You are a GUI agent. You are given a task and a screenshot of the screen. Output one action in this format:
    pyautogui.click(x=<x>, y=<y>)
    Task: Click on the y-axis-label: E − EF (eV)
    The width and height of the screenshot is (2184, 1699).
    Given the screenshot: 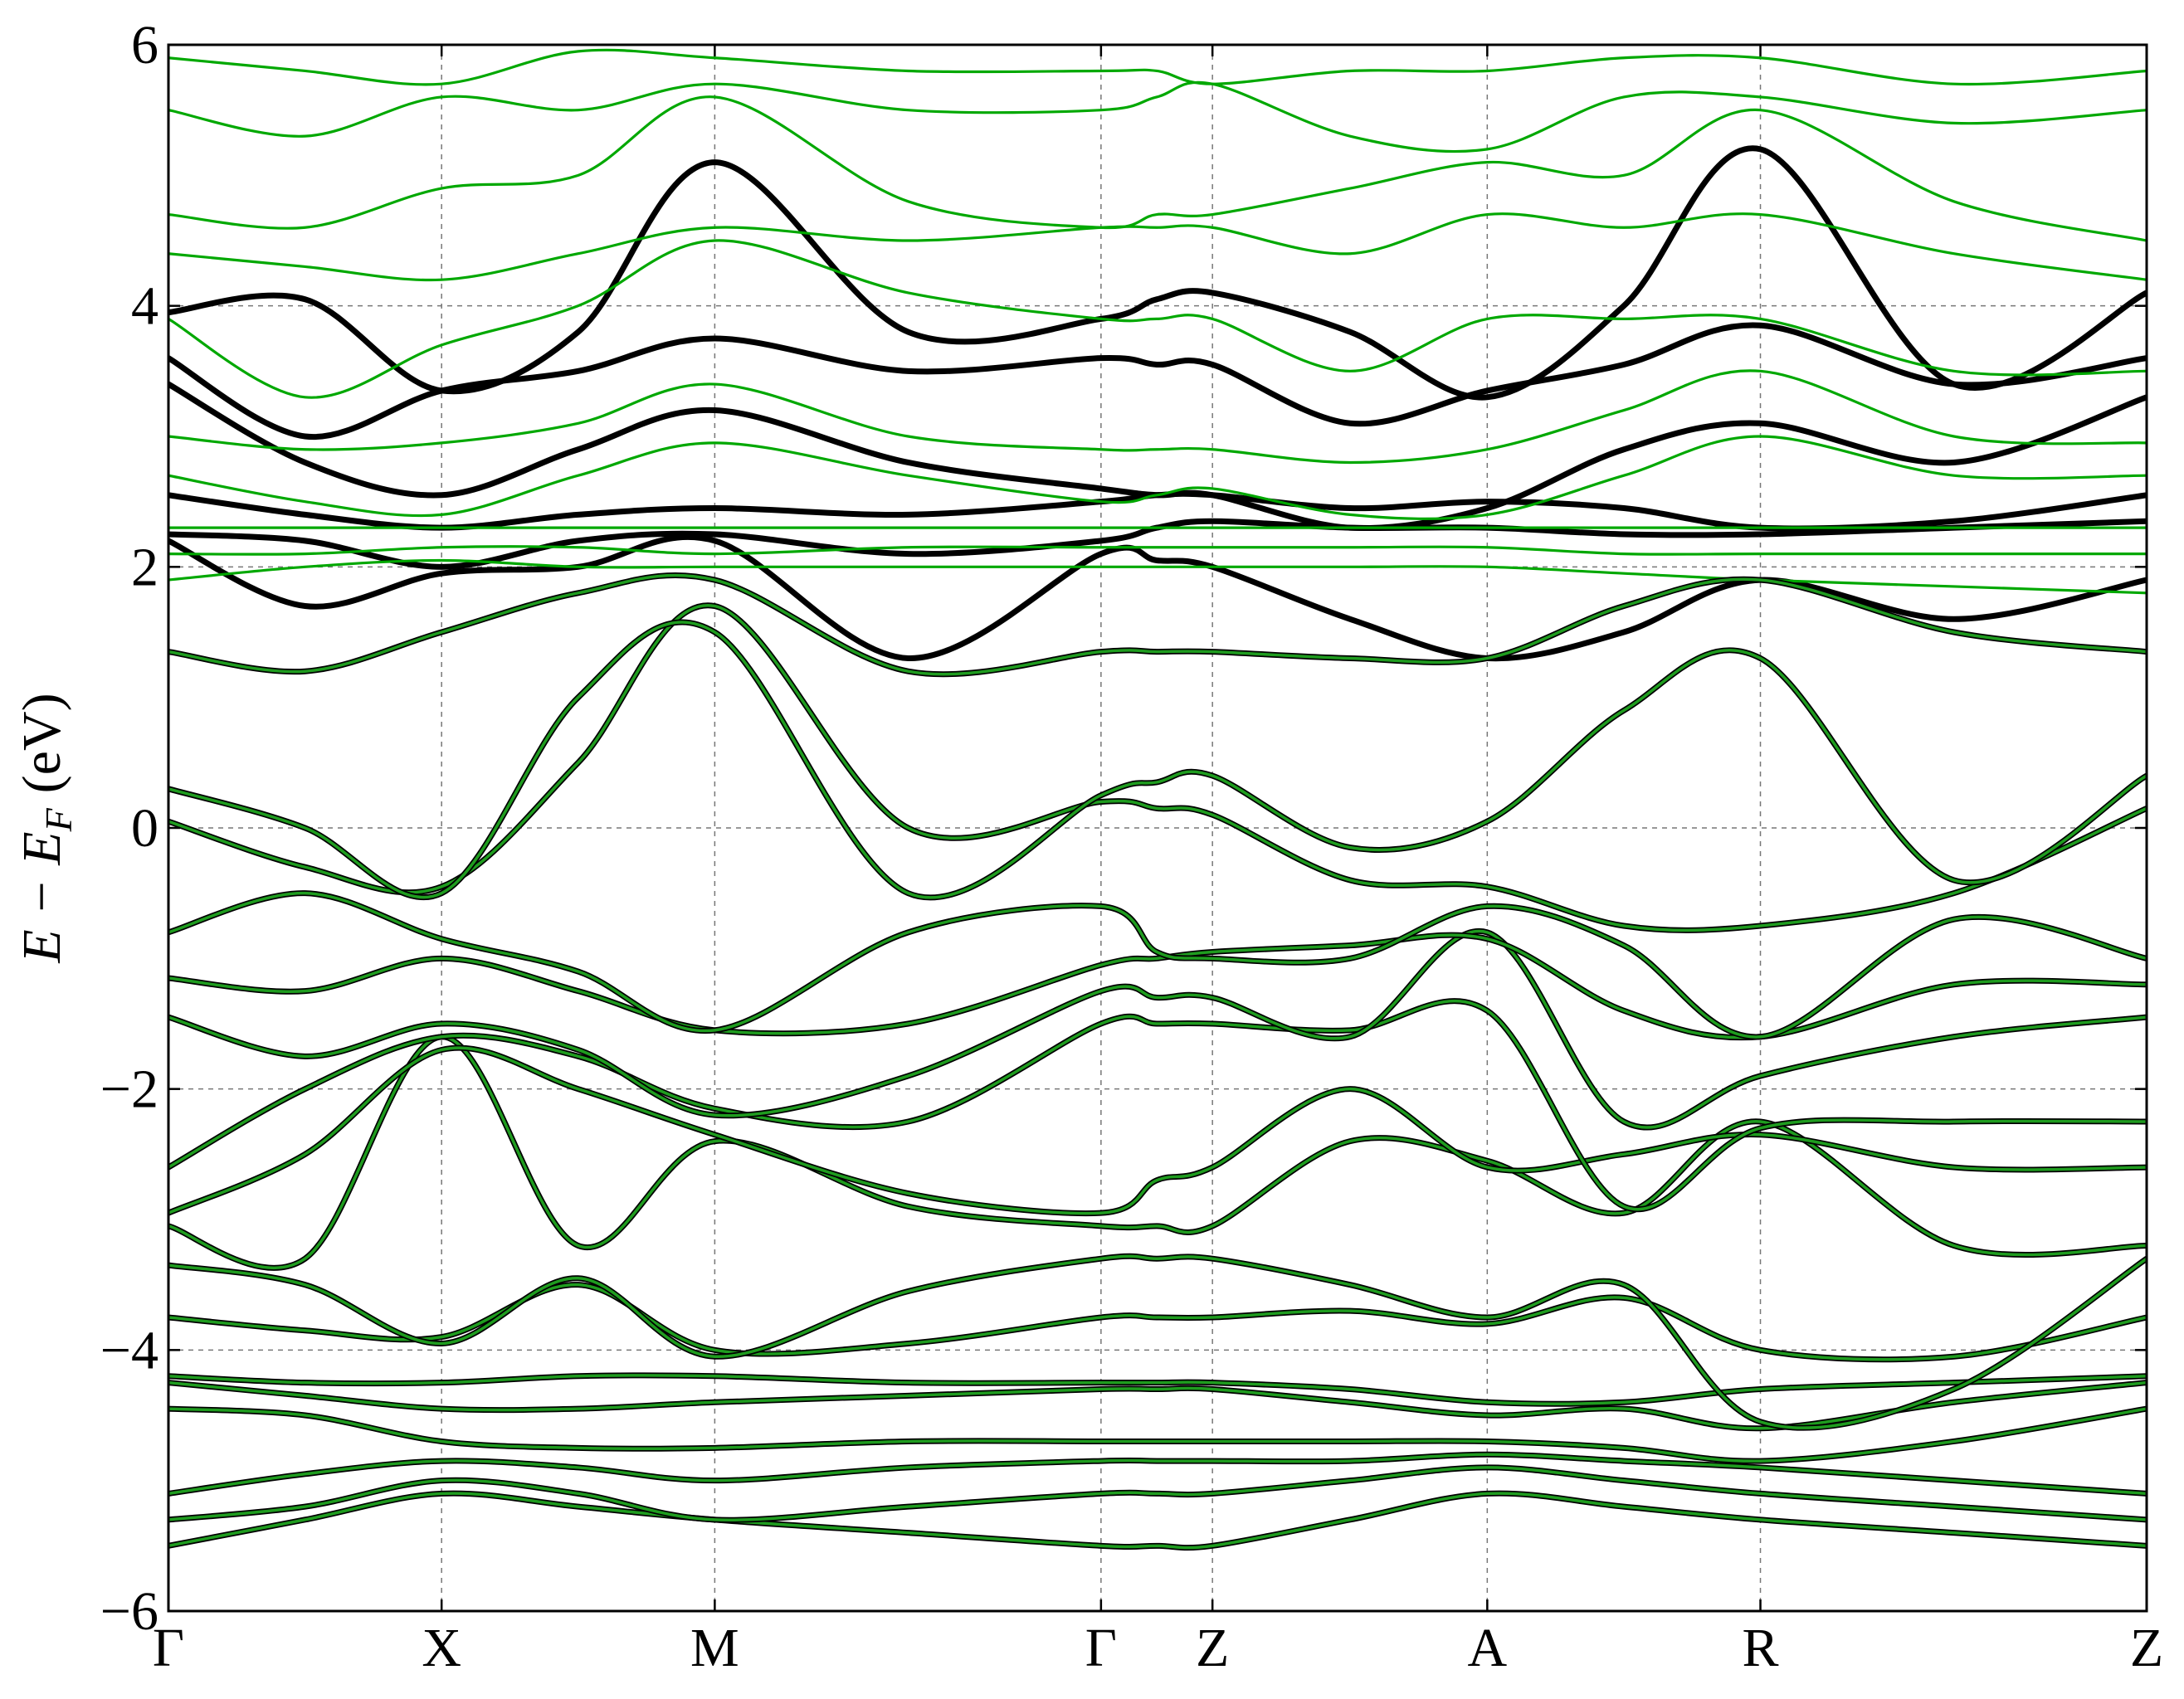 What is the action you would take?
    pyautogui.click(x=46, y=828)
    